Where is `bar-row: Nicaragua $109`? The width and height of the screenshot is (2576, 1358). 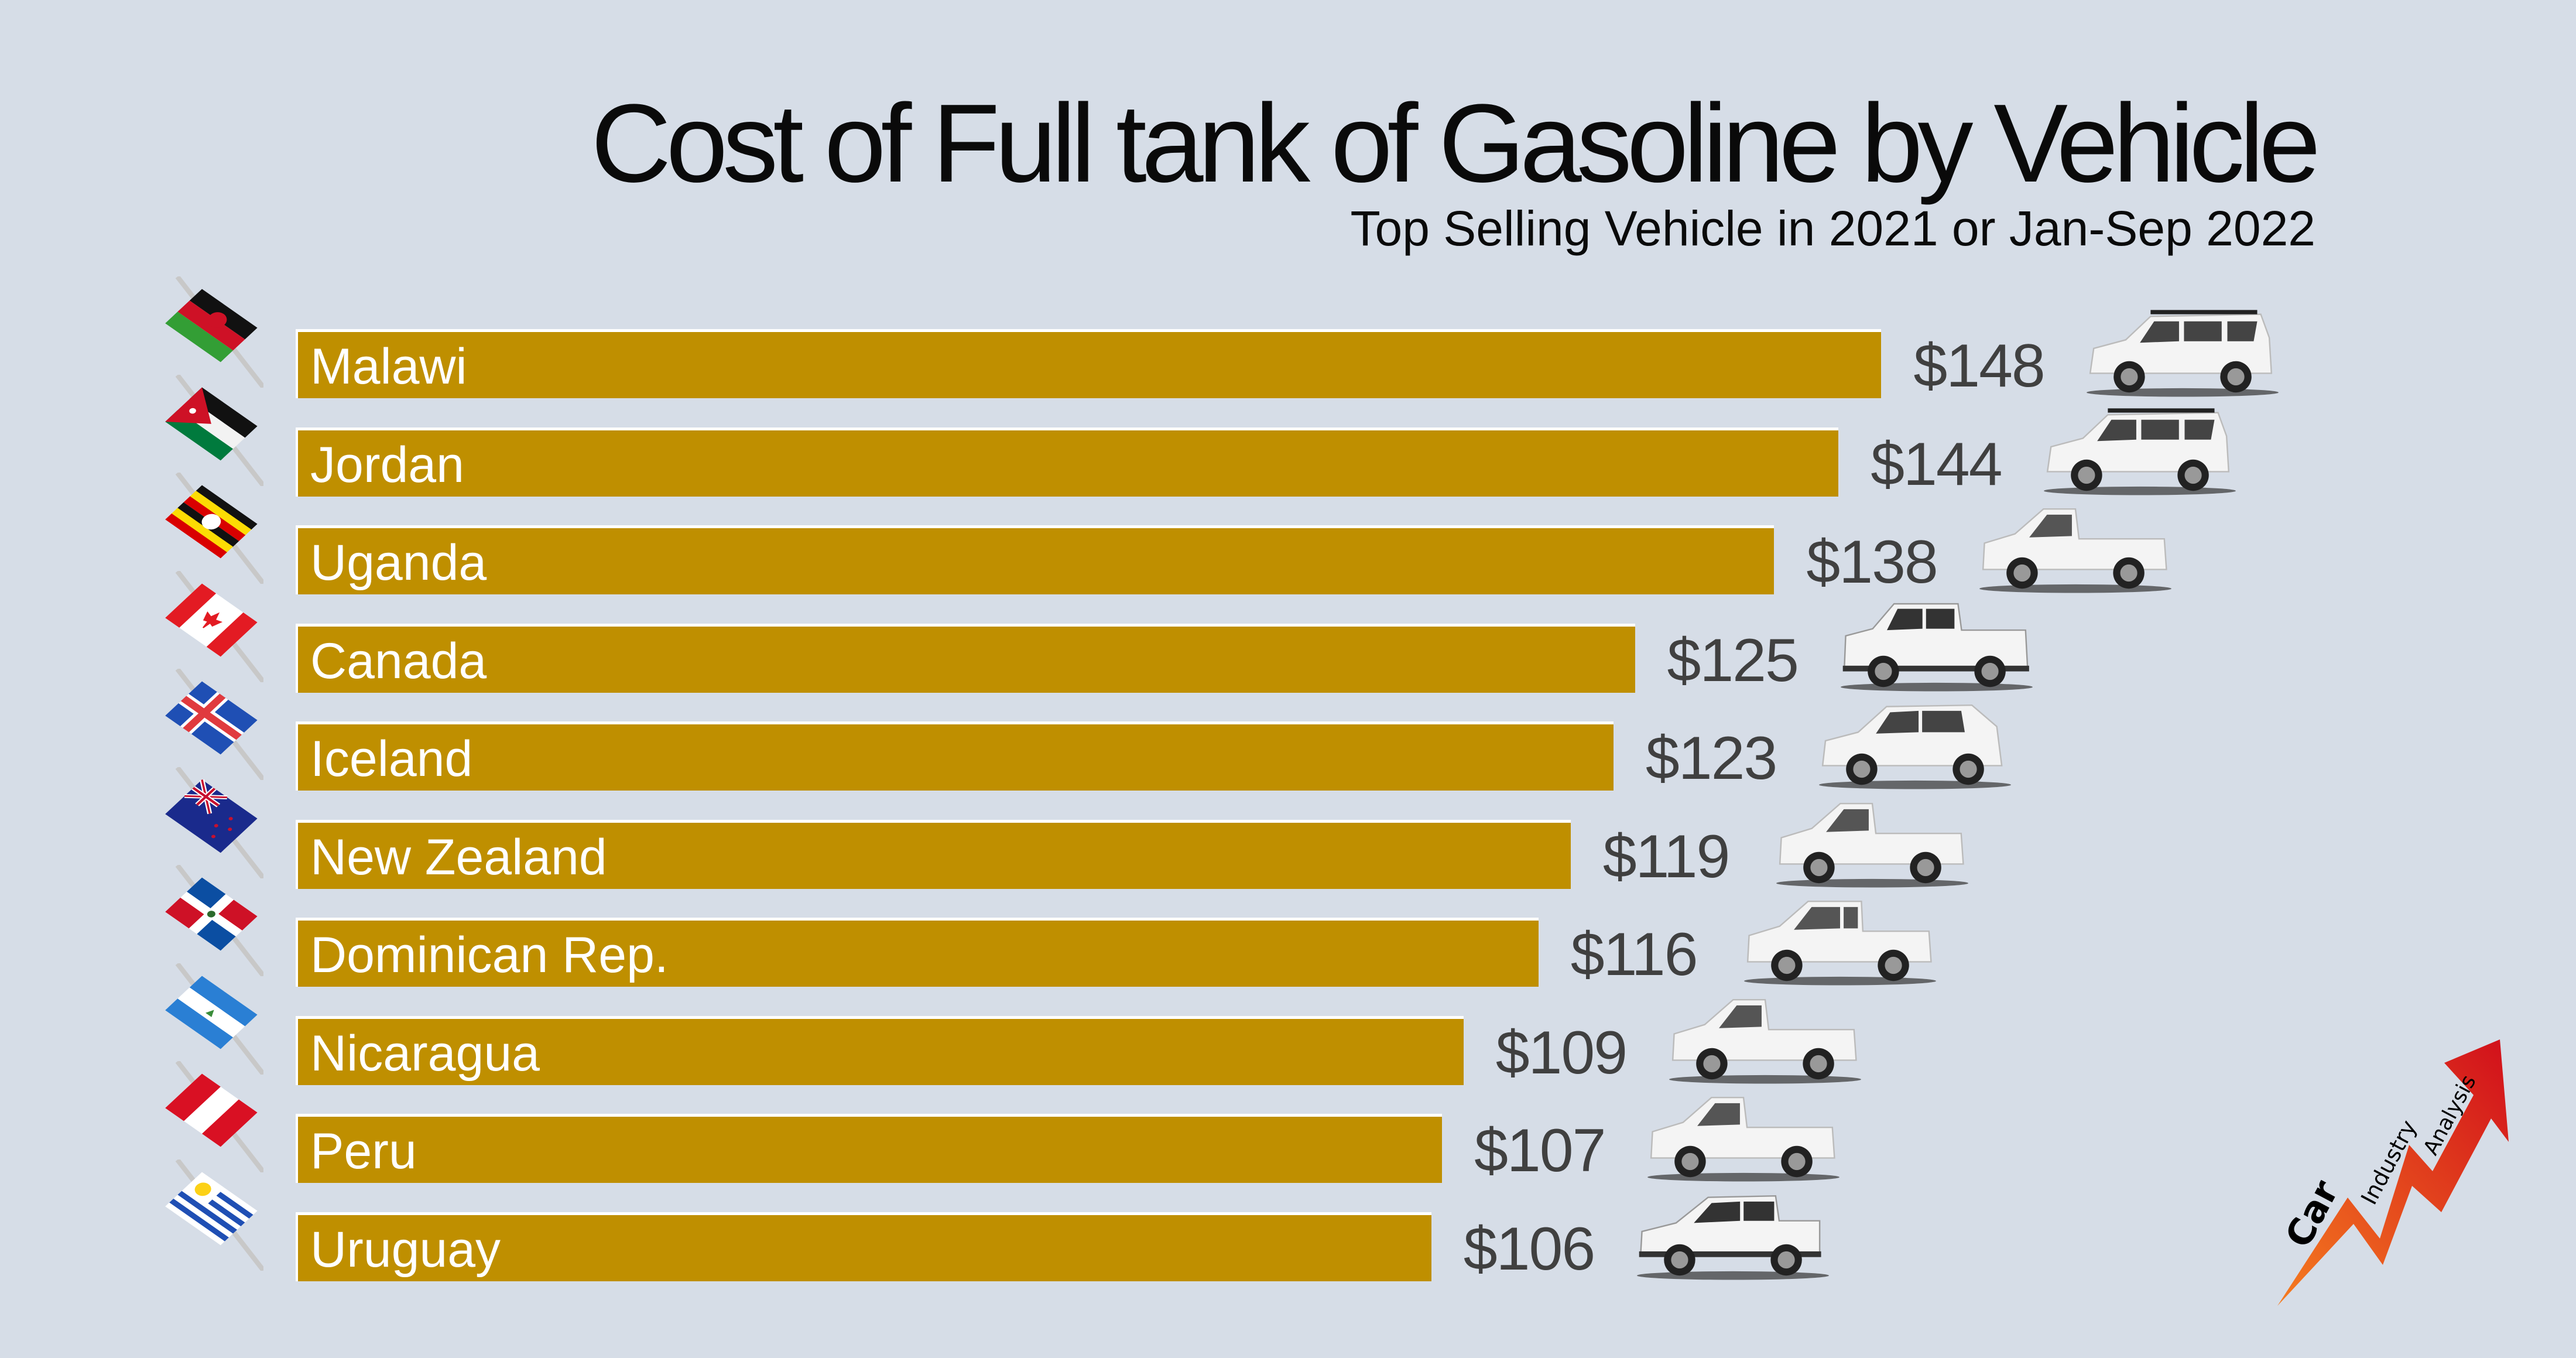 bar-row: Nicaragua $109 is located at coordinates (1288, 1024).